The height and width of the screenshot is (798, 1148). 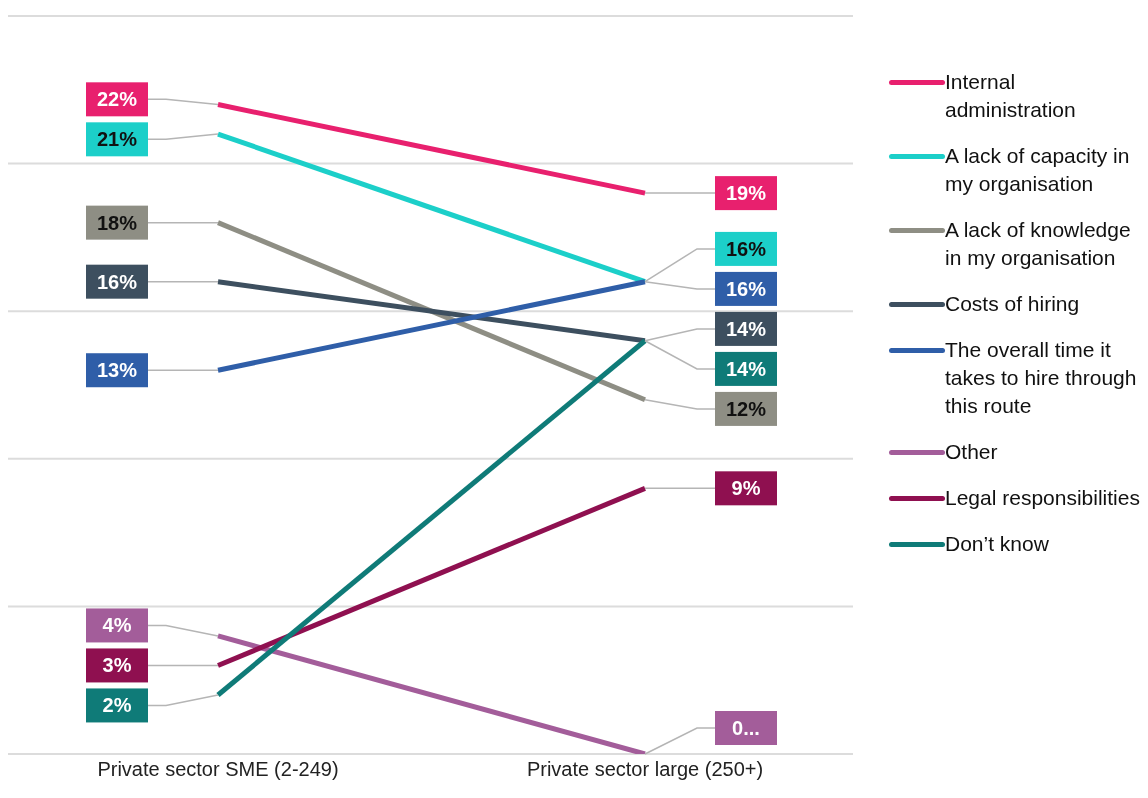 What do you see at coordinates (117, 139) in the screenshot?
I see `data-label: 21%` at bounding box center [117, 139].